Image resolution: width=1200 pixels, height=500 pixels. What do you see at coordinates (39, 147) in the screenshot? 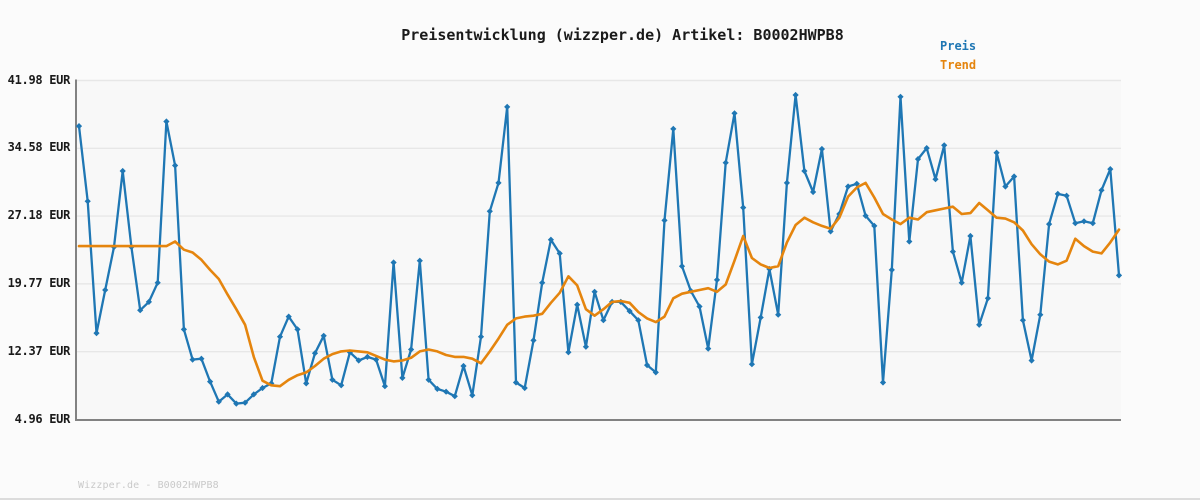
I see `y-axis-tick-label: 34.58 EUR` at bounding box center [39, 147].